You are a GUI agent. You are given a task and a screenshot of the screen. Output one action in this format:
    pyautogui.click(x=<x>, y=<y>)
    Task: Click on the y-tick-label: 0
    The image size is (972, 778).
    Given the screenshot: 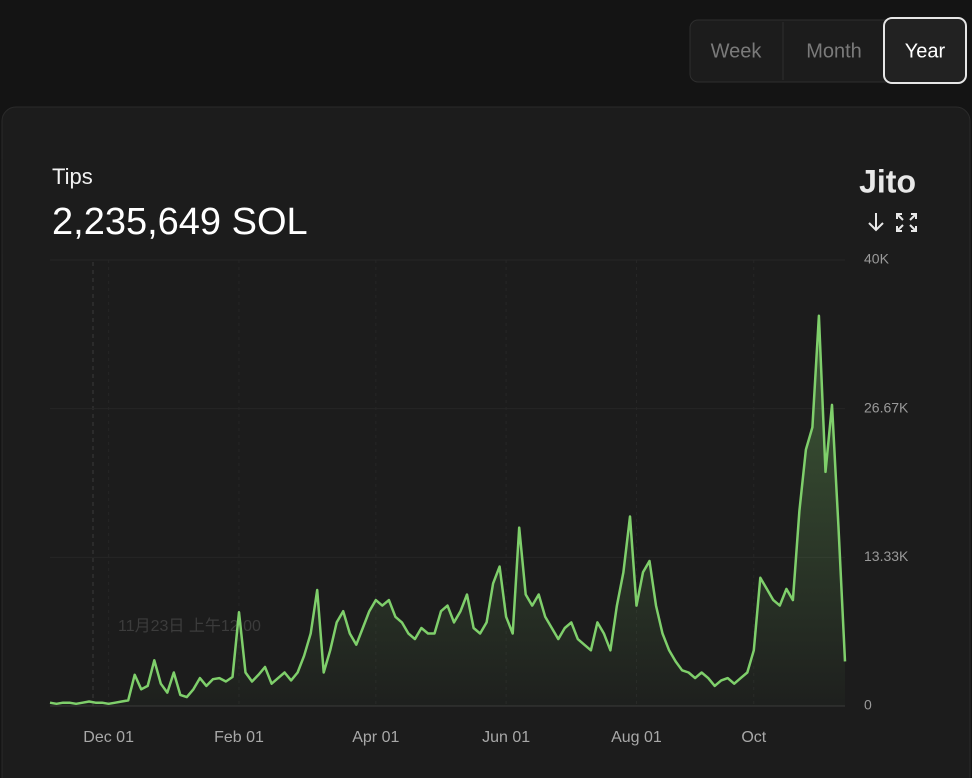 What is the action you would take?
    pyautogui.click(x=868, y=705)
    